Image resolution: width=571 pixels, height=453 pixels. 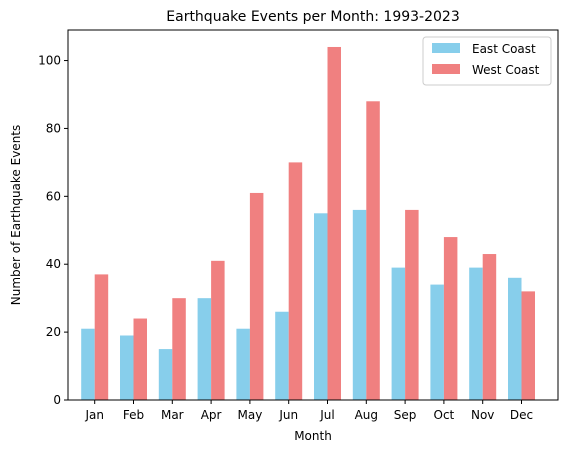 What do you see at coordinates (521, 415) in the screenshot?
I see `x-tick-label: Dec` at bounding box center [521, 415].